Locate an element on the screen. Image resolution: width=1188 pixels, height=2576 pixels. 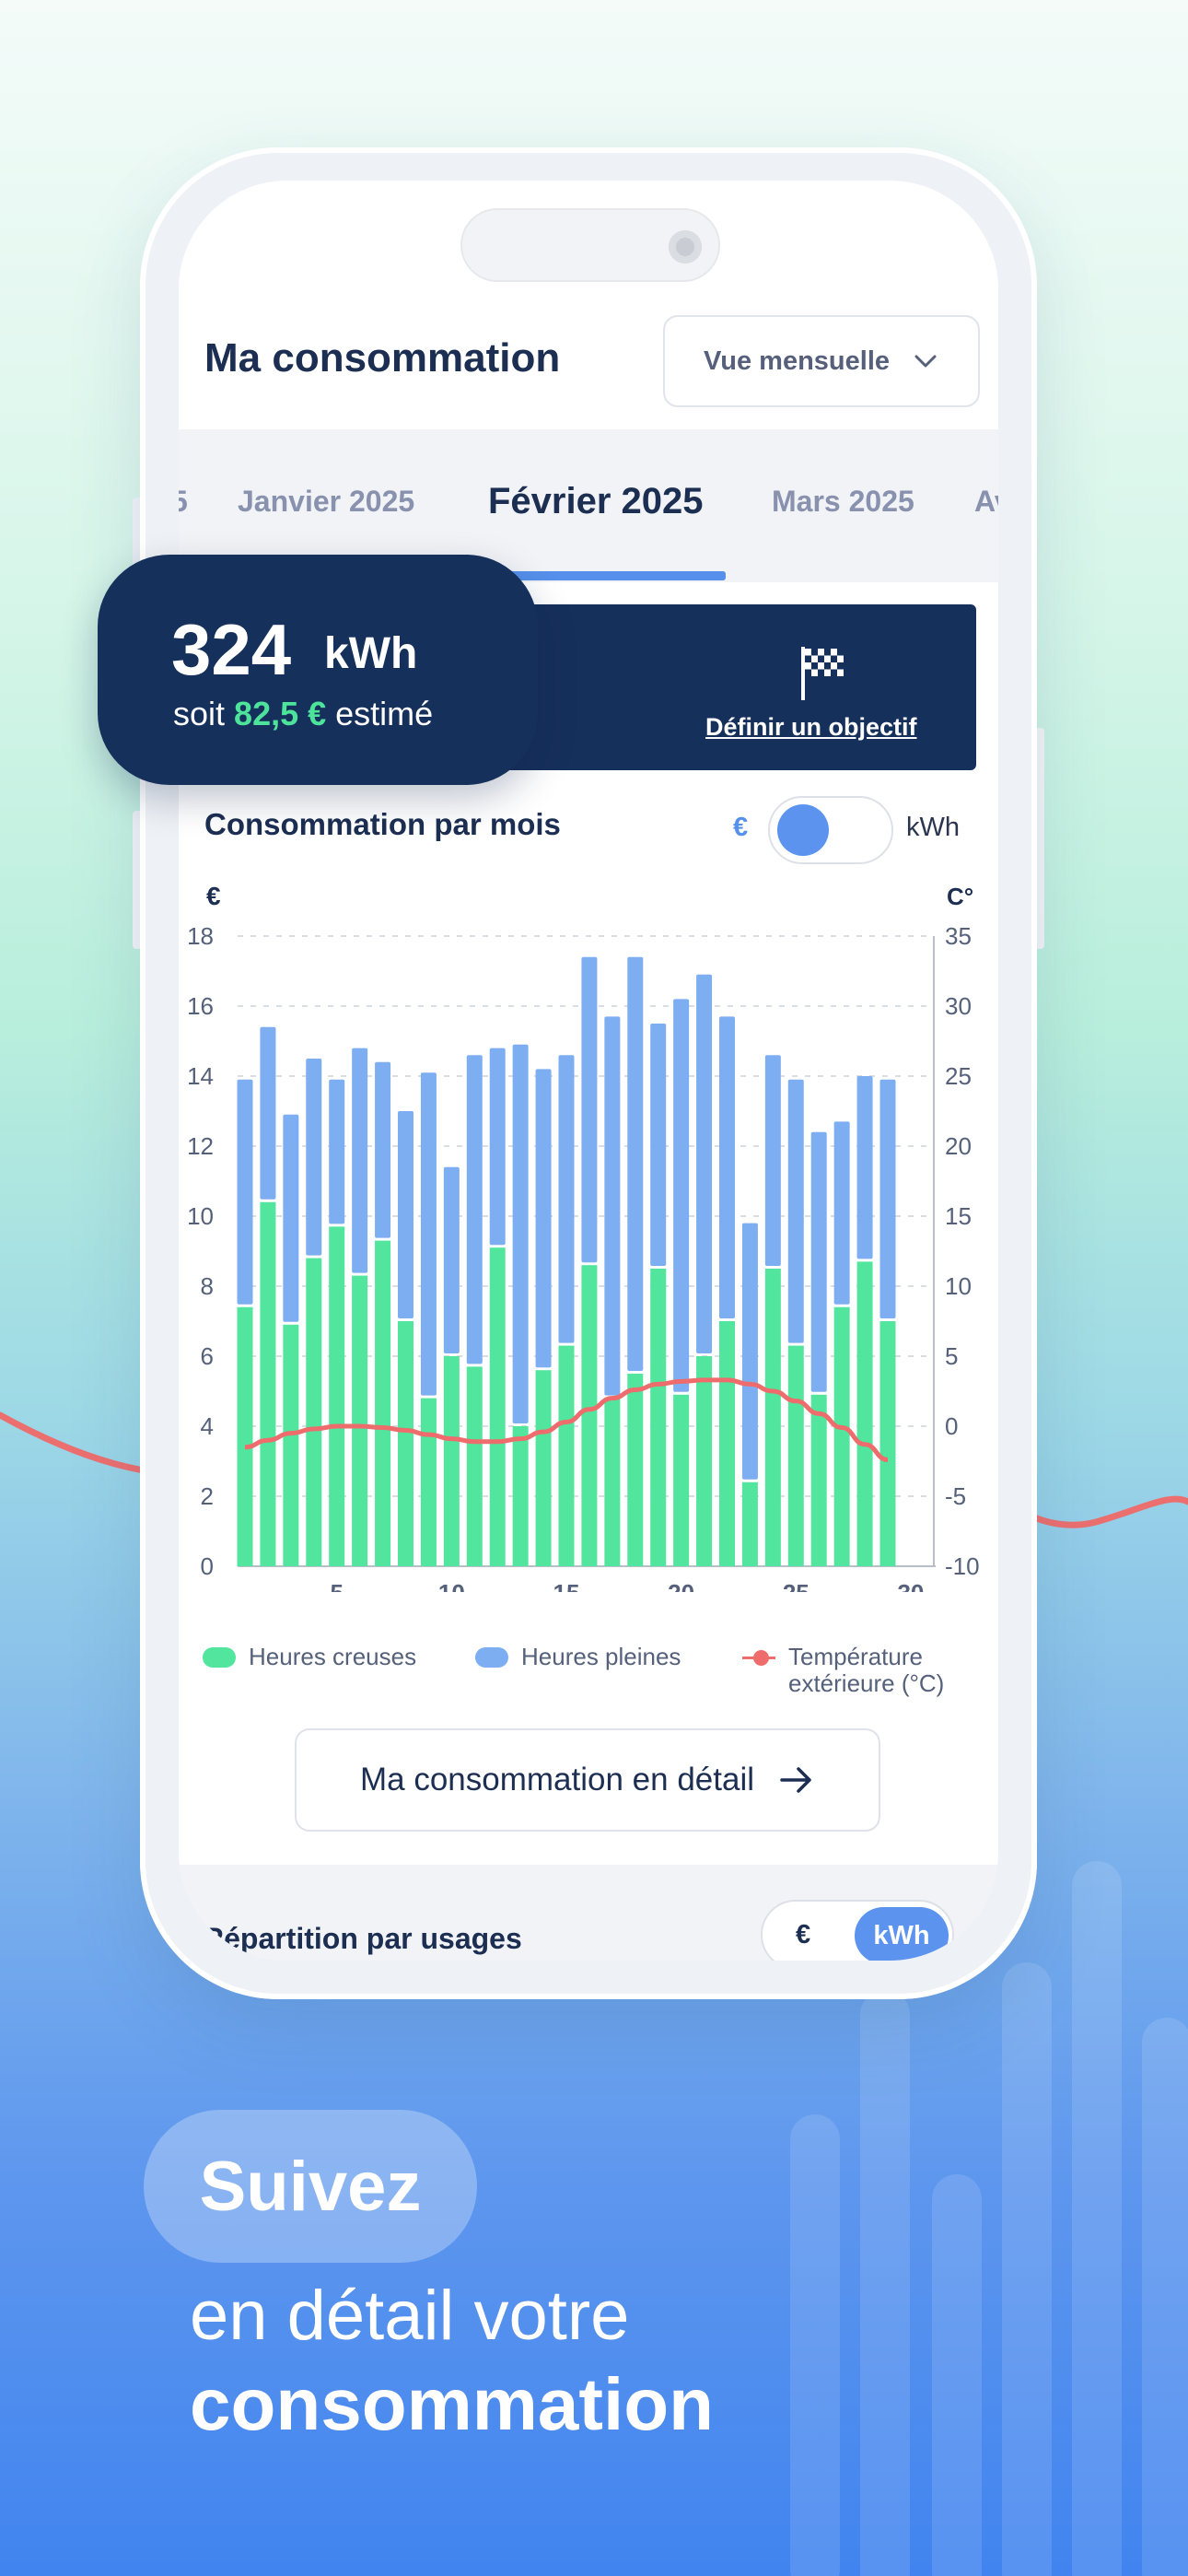
x-tick-label: 10 is located at coordinates (451, 1585).